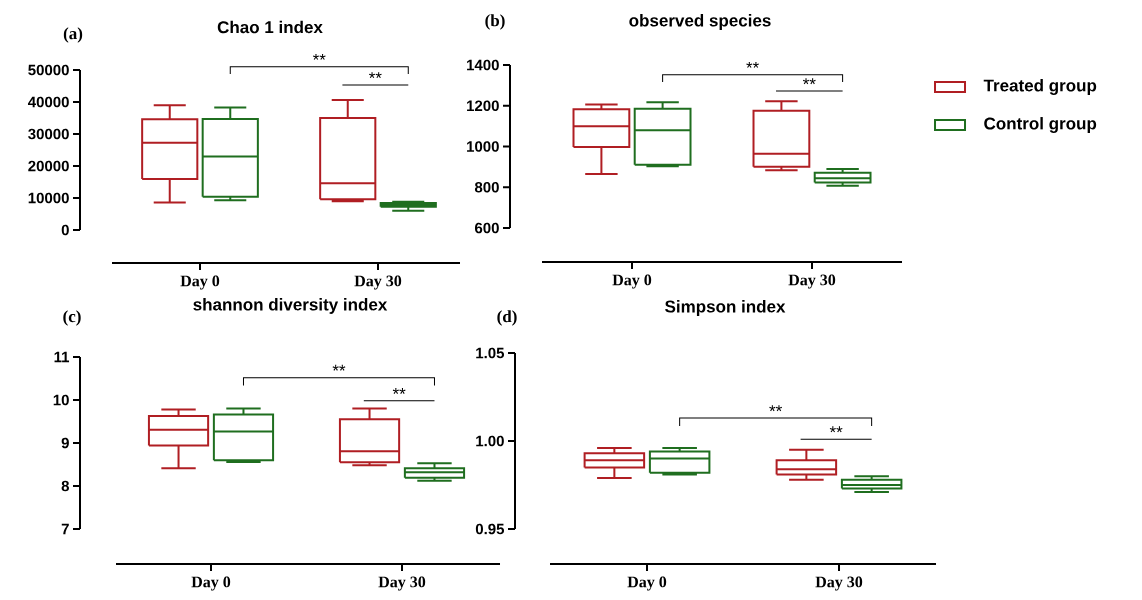 This screenshot has height=600, width=1142. I want to click on chart-title: shannon diversity index, so click(290, 306).